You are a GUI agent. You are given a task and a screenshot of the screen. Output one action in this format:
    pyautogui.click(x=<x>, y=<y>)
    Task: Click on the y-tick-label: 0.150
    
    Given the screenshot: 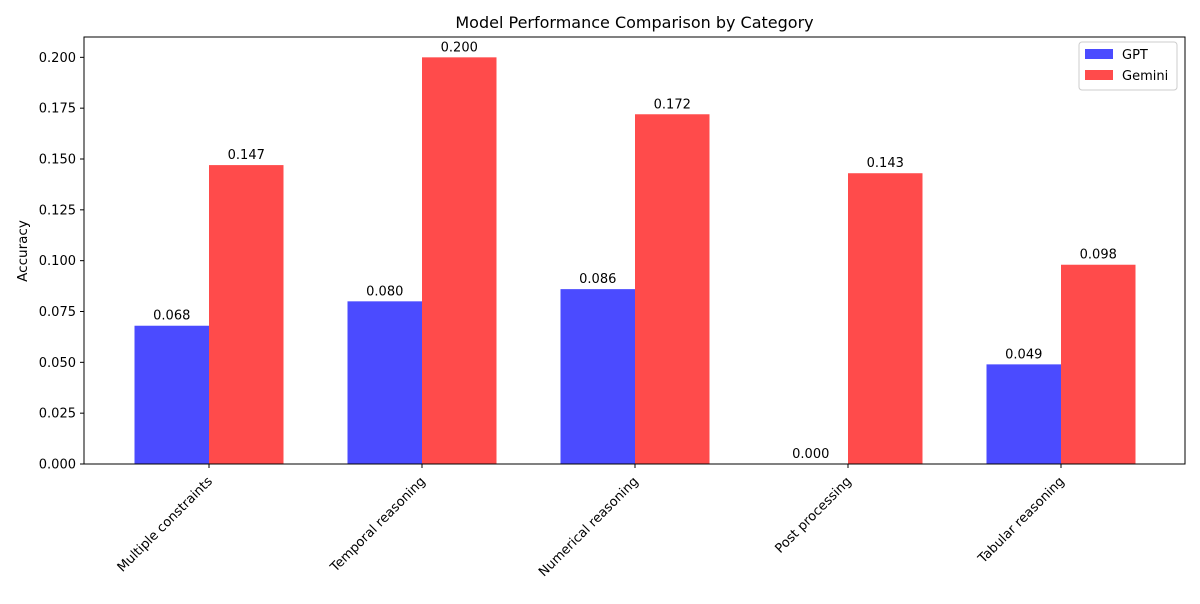 What is the action you would take?
    pyautogui.click(x=57, y=160)
    